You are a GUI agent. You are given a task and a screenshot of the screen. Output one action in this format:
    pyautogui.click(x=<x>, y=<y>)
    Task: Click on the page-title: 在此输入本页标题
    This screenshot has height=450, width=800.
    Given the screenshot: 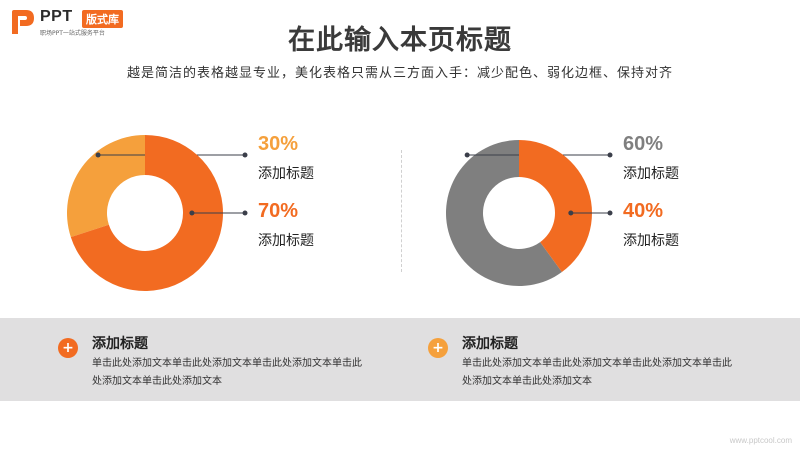 What is the action you would take?
    pyautogui.click(x=400, y=40)
    